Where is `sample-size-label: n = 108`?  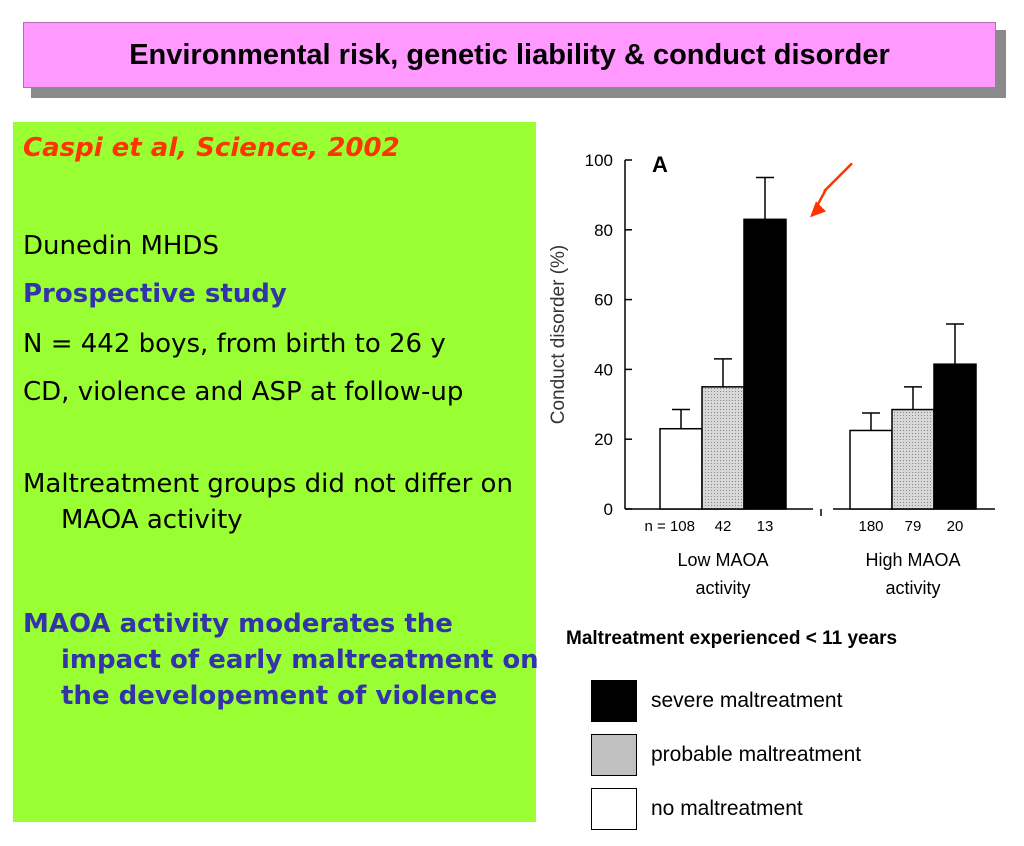 sample-size-label: n = 108 is located at coordinates (670, 526).